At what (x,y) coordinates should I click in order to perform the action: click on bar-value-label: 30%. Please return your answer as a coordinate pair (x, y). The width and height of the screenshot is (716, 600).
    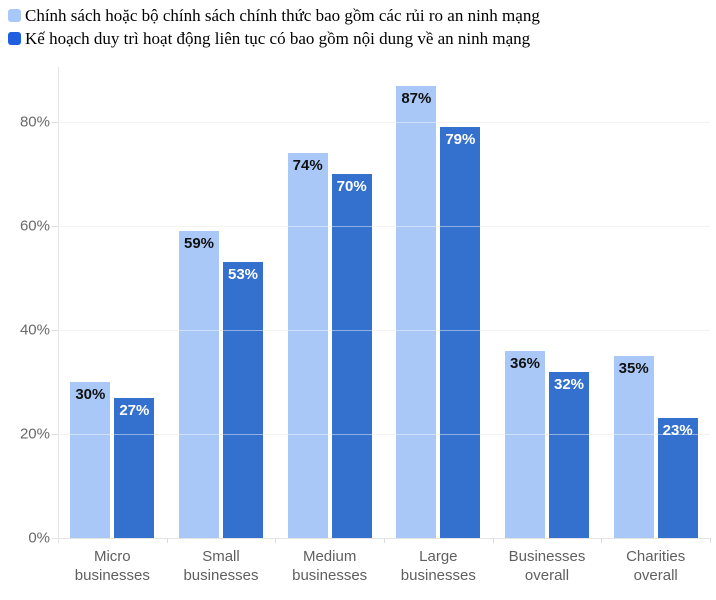
    Looking at the image, I should click on (90, 395).